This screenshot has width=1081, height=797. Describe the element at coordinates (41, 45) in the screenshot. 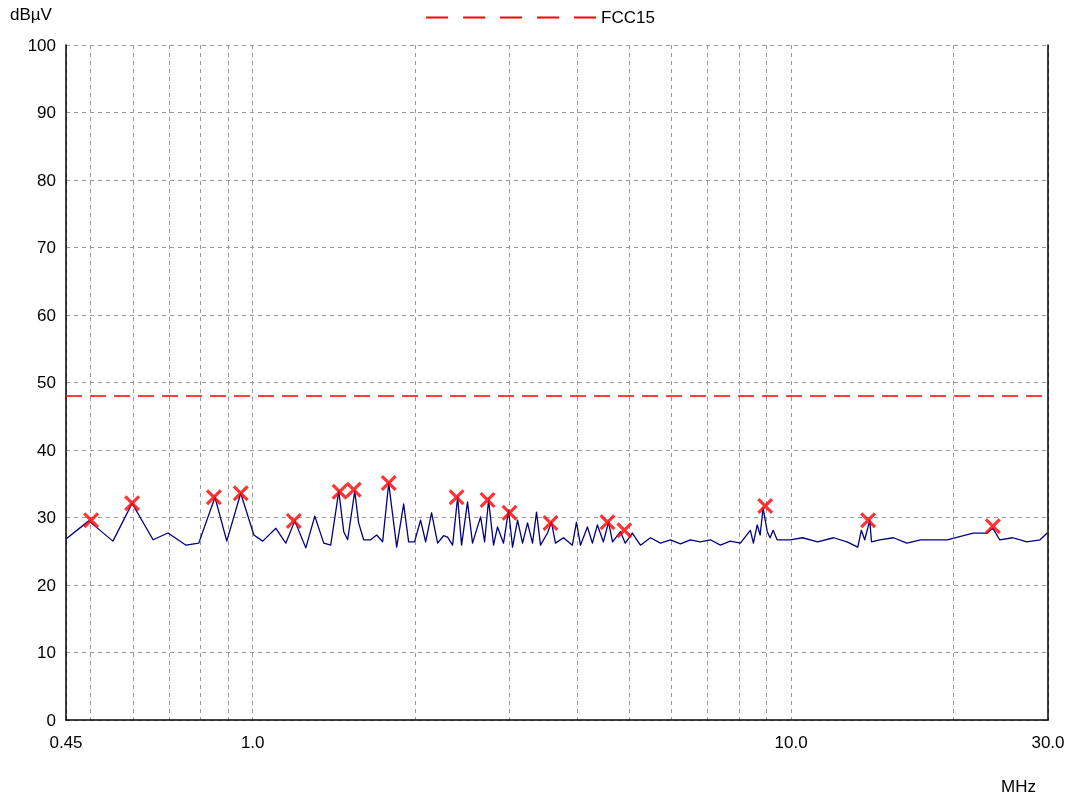

I see `y-tick-label: 100` at that location.